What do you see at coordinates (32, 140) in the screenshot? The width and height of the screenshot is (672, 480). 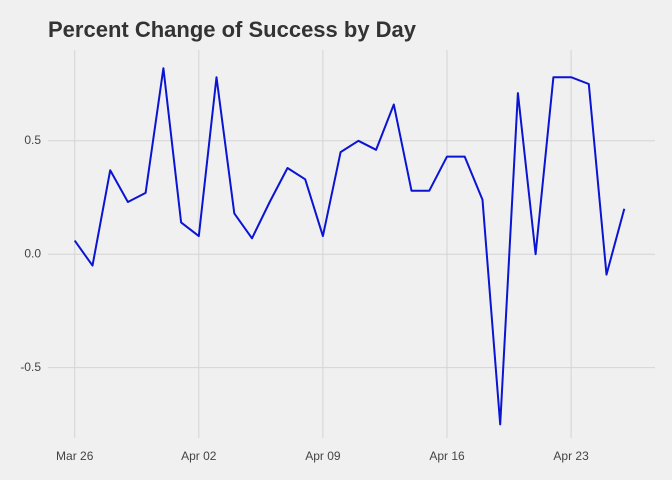 I see `y-tick-label: 0.5` at bounding box center [32, 140].